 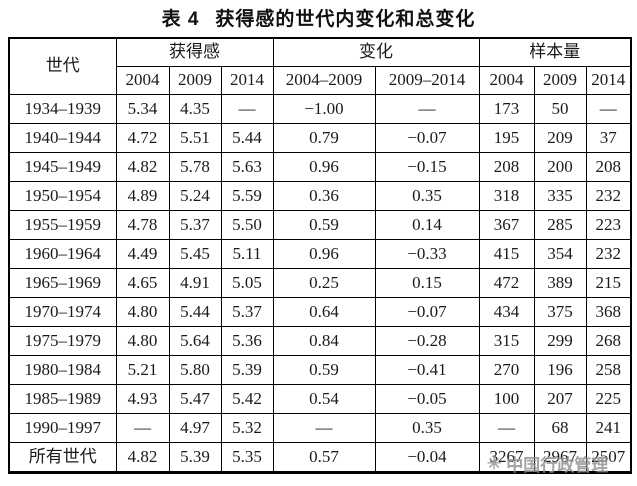 I want to click on value-cell: 368, so click(x=608, y=312).